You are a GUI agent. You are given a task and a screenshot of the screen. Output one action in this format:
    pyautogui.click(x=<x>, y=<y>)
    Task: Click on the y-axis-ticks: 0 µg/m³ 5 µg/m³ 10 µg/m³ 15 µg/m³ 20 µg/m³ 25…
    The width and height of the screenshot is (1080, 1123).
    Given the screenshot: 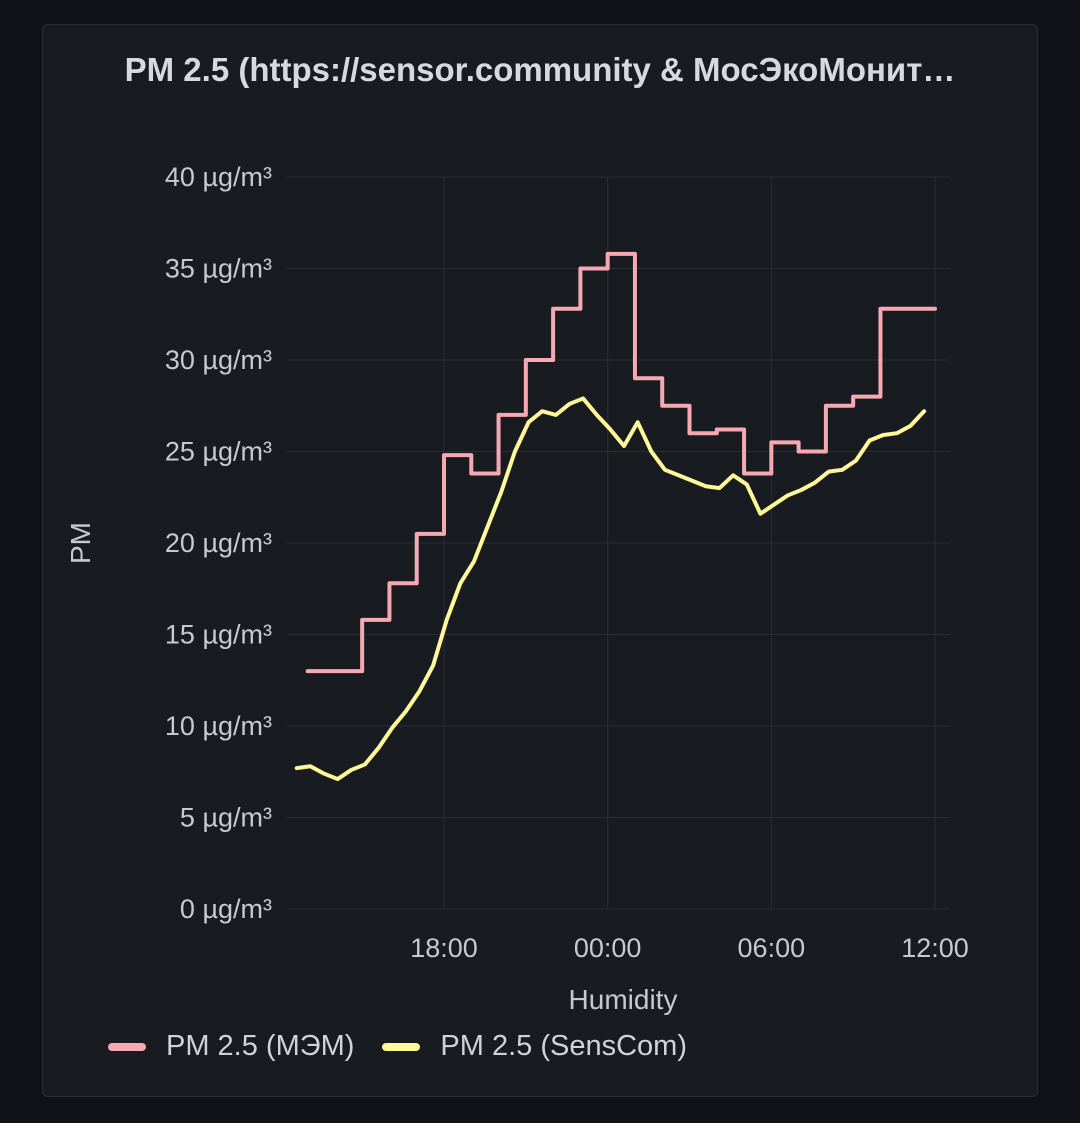 What is the action you would take?
    pyautogui.click(x=218, y=543)
    